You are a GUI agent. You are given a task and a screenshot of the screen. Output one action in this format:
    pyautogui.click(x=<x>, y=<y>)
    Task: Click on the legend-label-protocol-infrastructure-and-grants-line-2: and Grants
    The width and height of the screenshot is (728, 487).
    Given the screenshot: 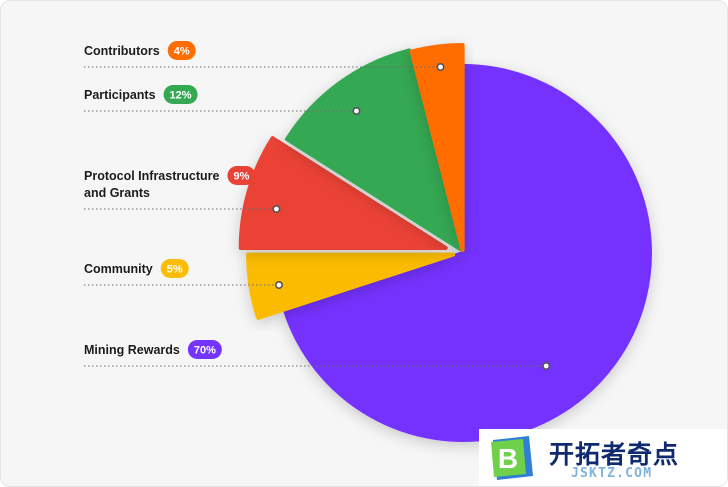 What is the action you would take?
    pyautogui.click(x=117, y=193)
    